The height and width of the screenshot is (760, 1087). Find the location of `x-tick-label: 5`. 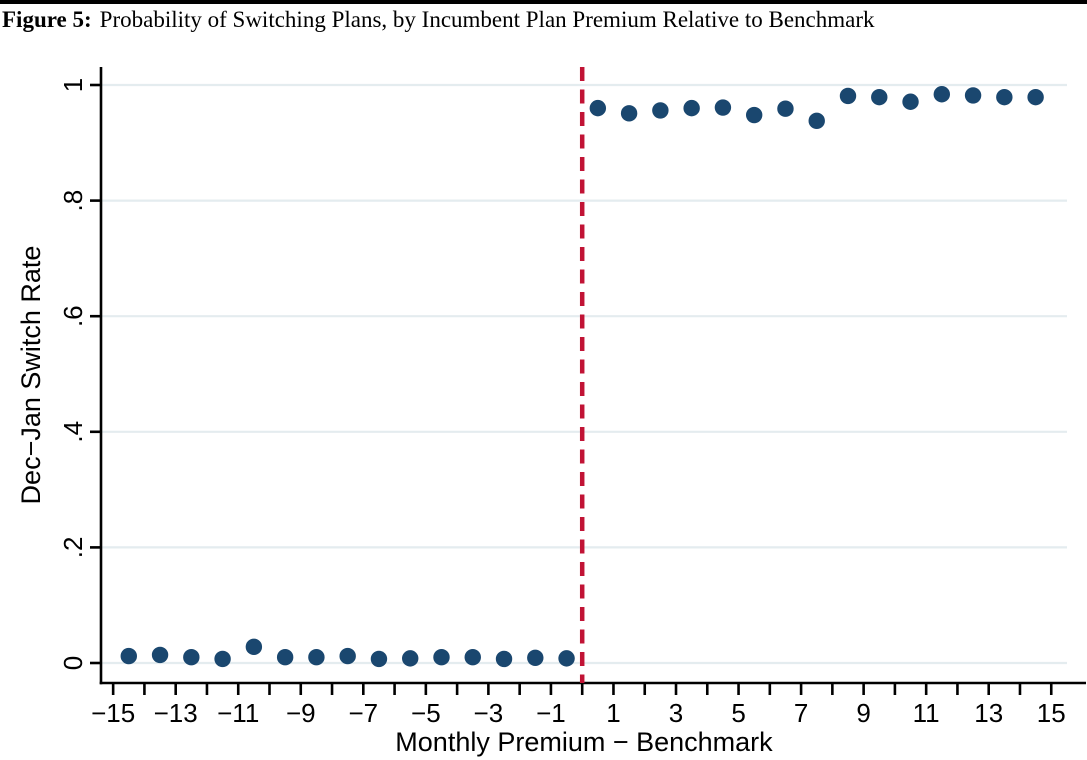

x-tick-label: 5 is located at coordinates (738, 713).